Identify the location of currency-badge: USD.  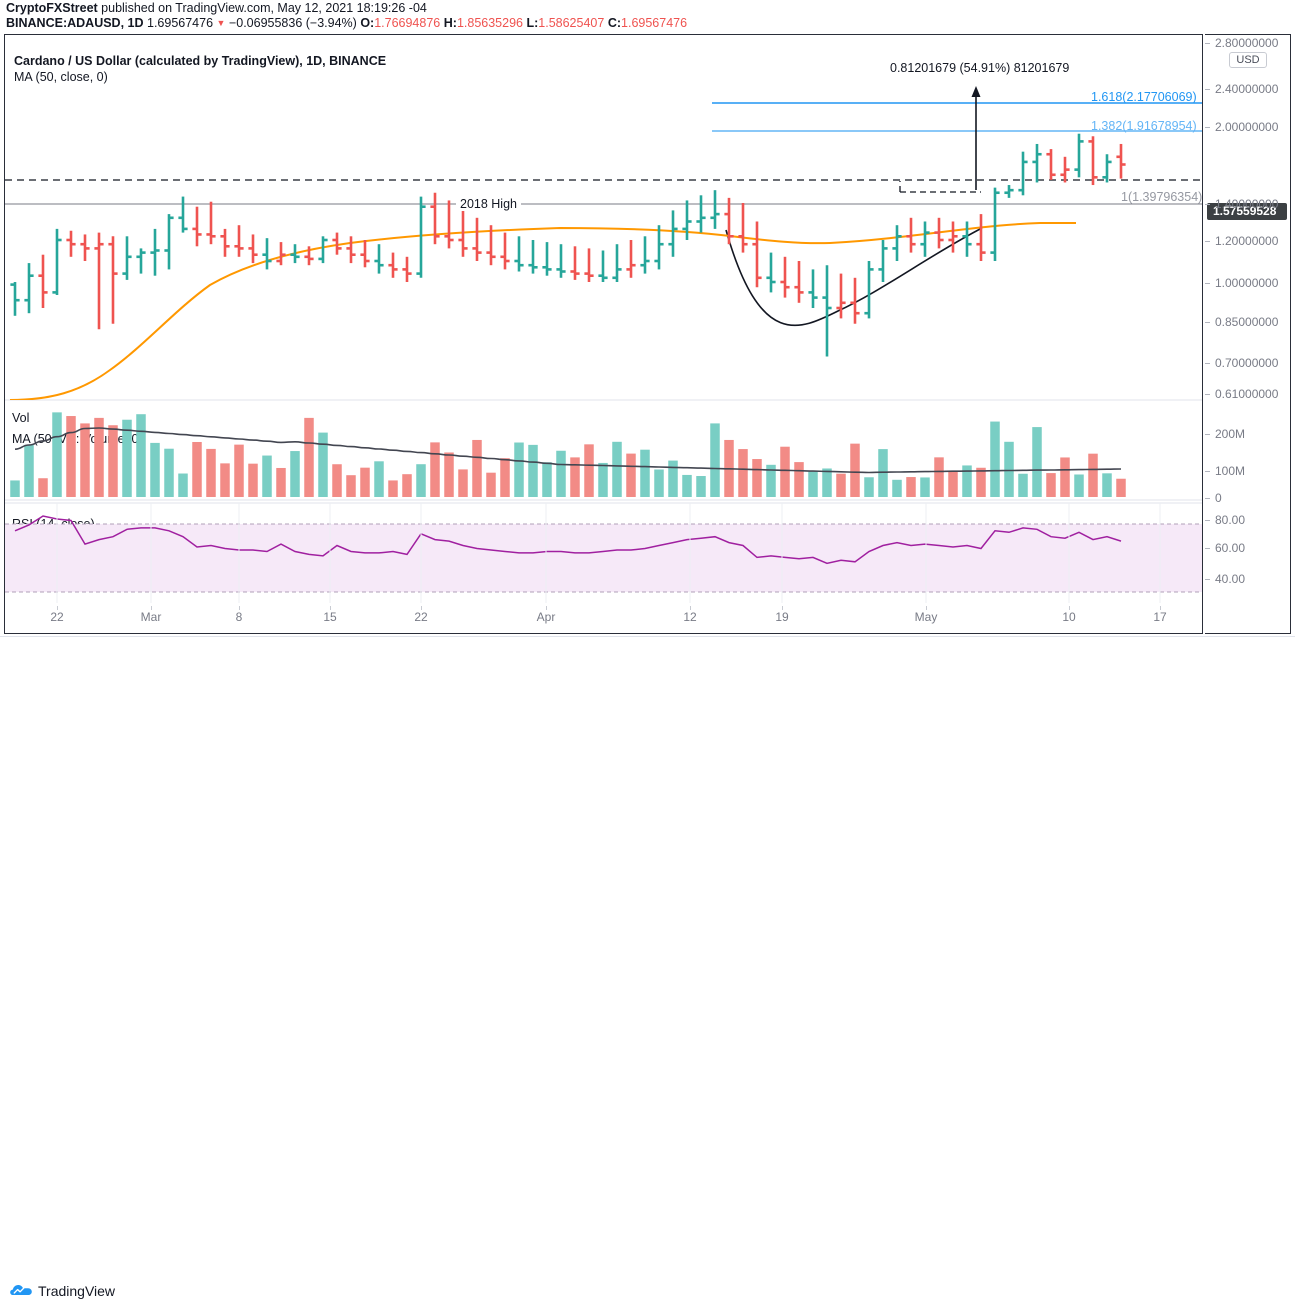
(1248, 60).